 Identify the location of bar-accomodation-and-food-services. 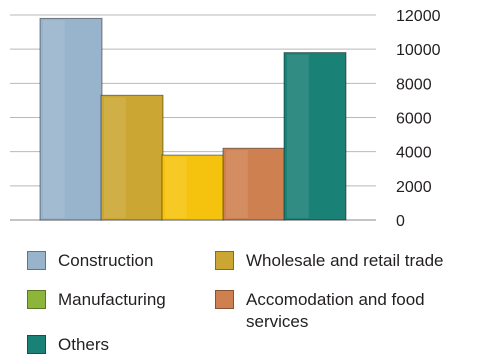
(254, 184).